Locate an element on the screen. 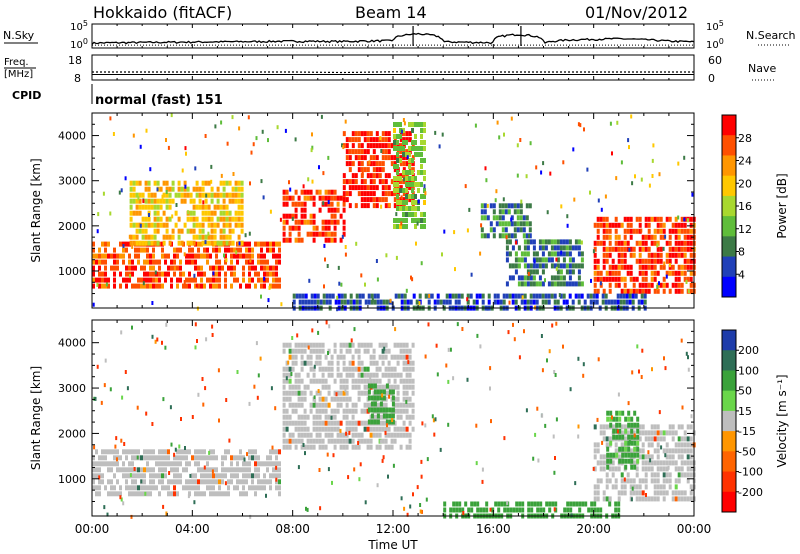 Image resolution: width=800 pixels, height=554 pixels. x-tick-label: 08:00 is located at coordinates (292, 529).